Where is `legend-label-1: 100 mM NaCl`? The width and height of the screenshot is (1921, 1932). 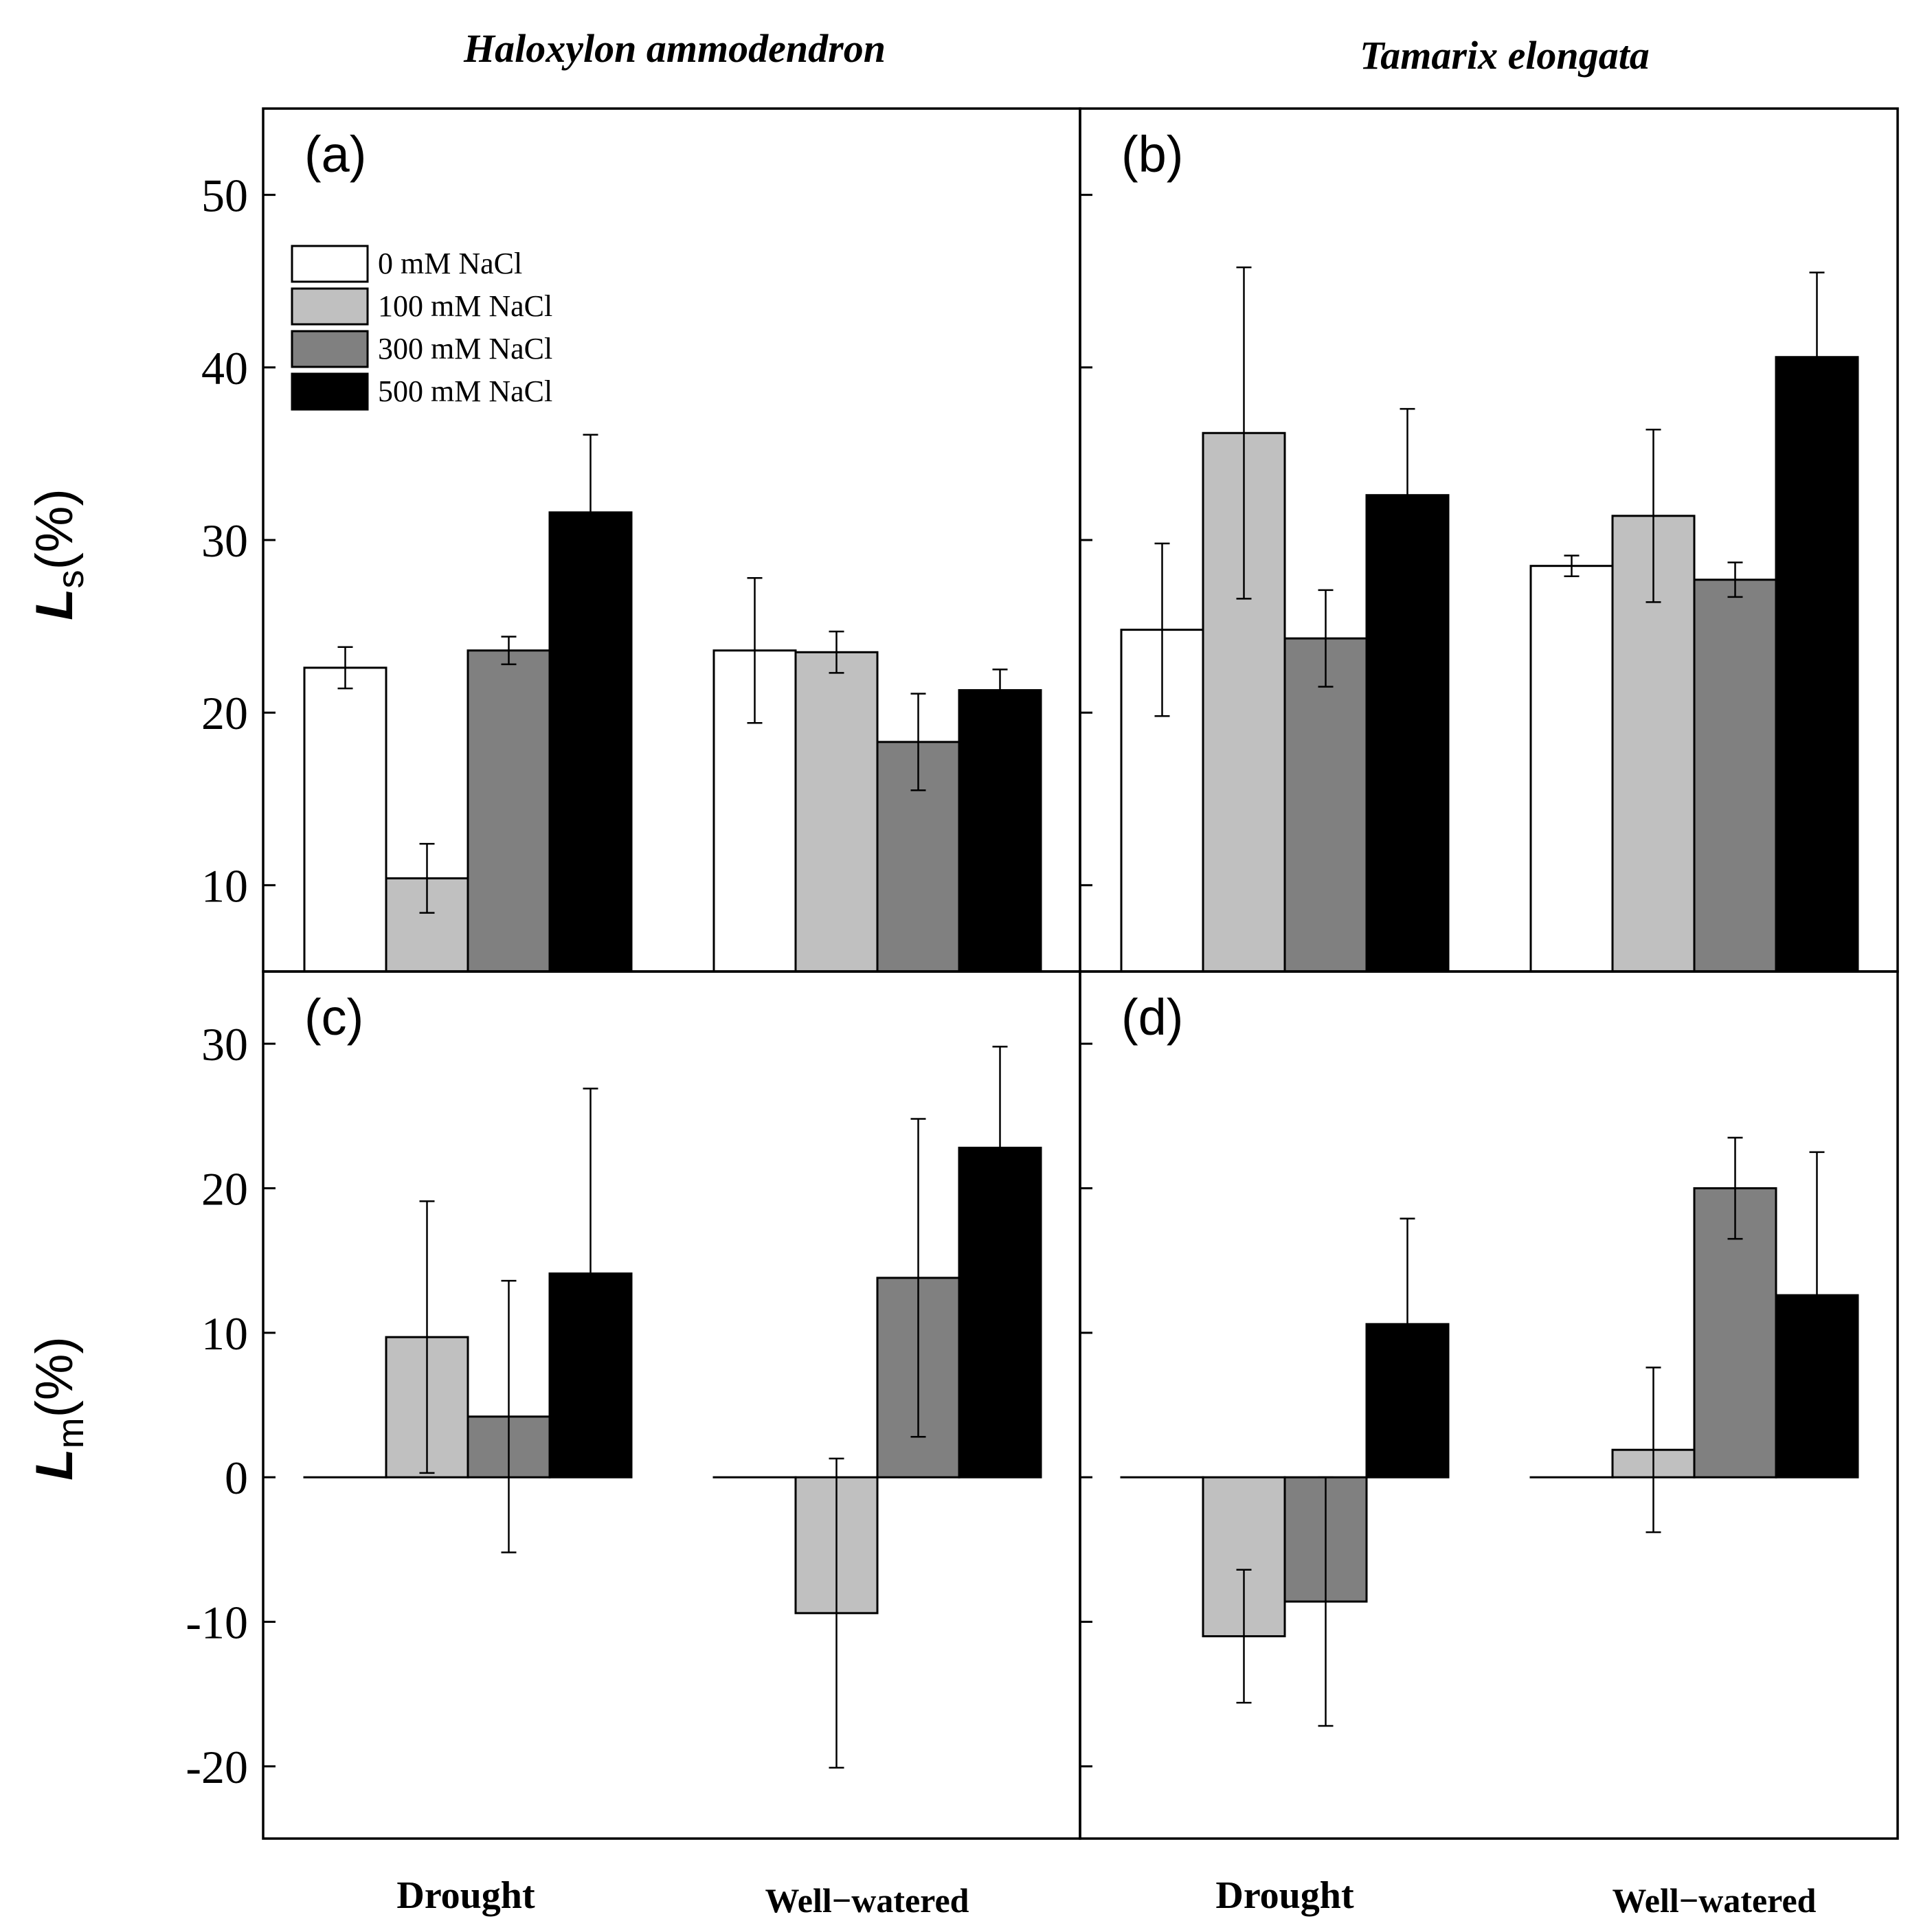 legend-label-1: 100 mM NaCl is located at coordinates (465, 306).